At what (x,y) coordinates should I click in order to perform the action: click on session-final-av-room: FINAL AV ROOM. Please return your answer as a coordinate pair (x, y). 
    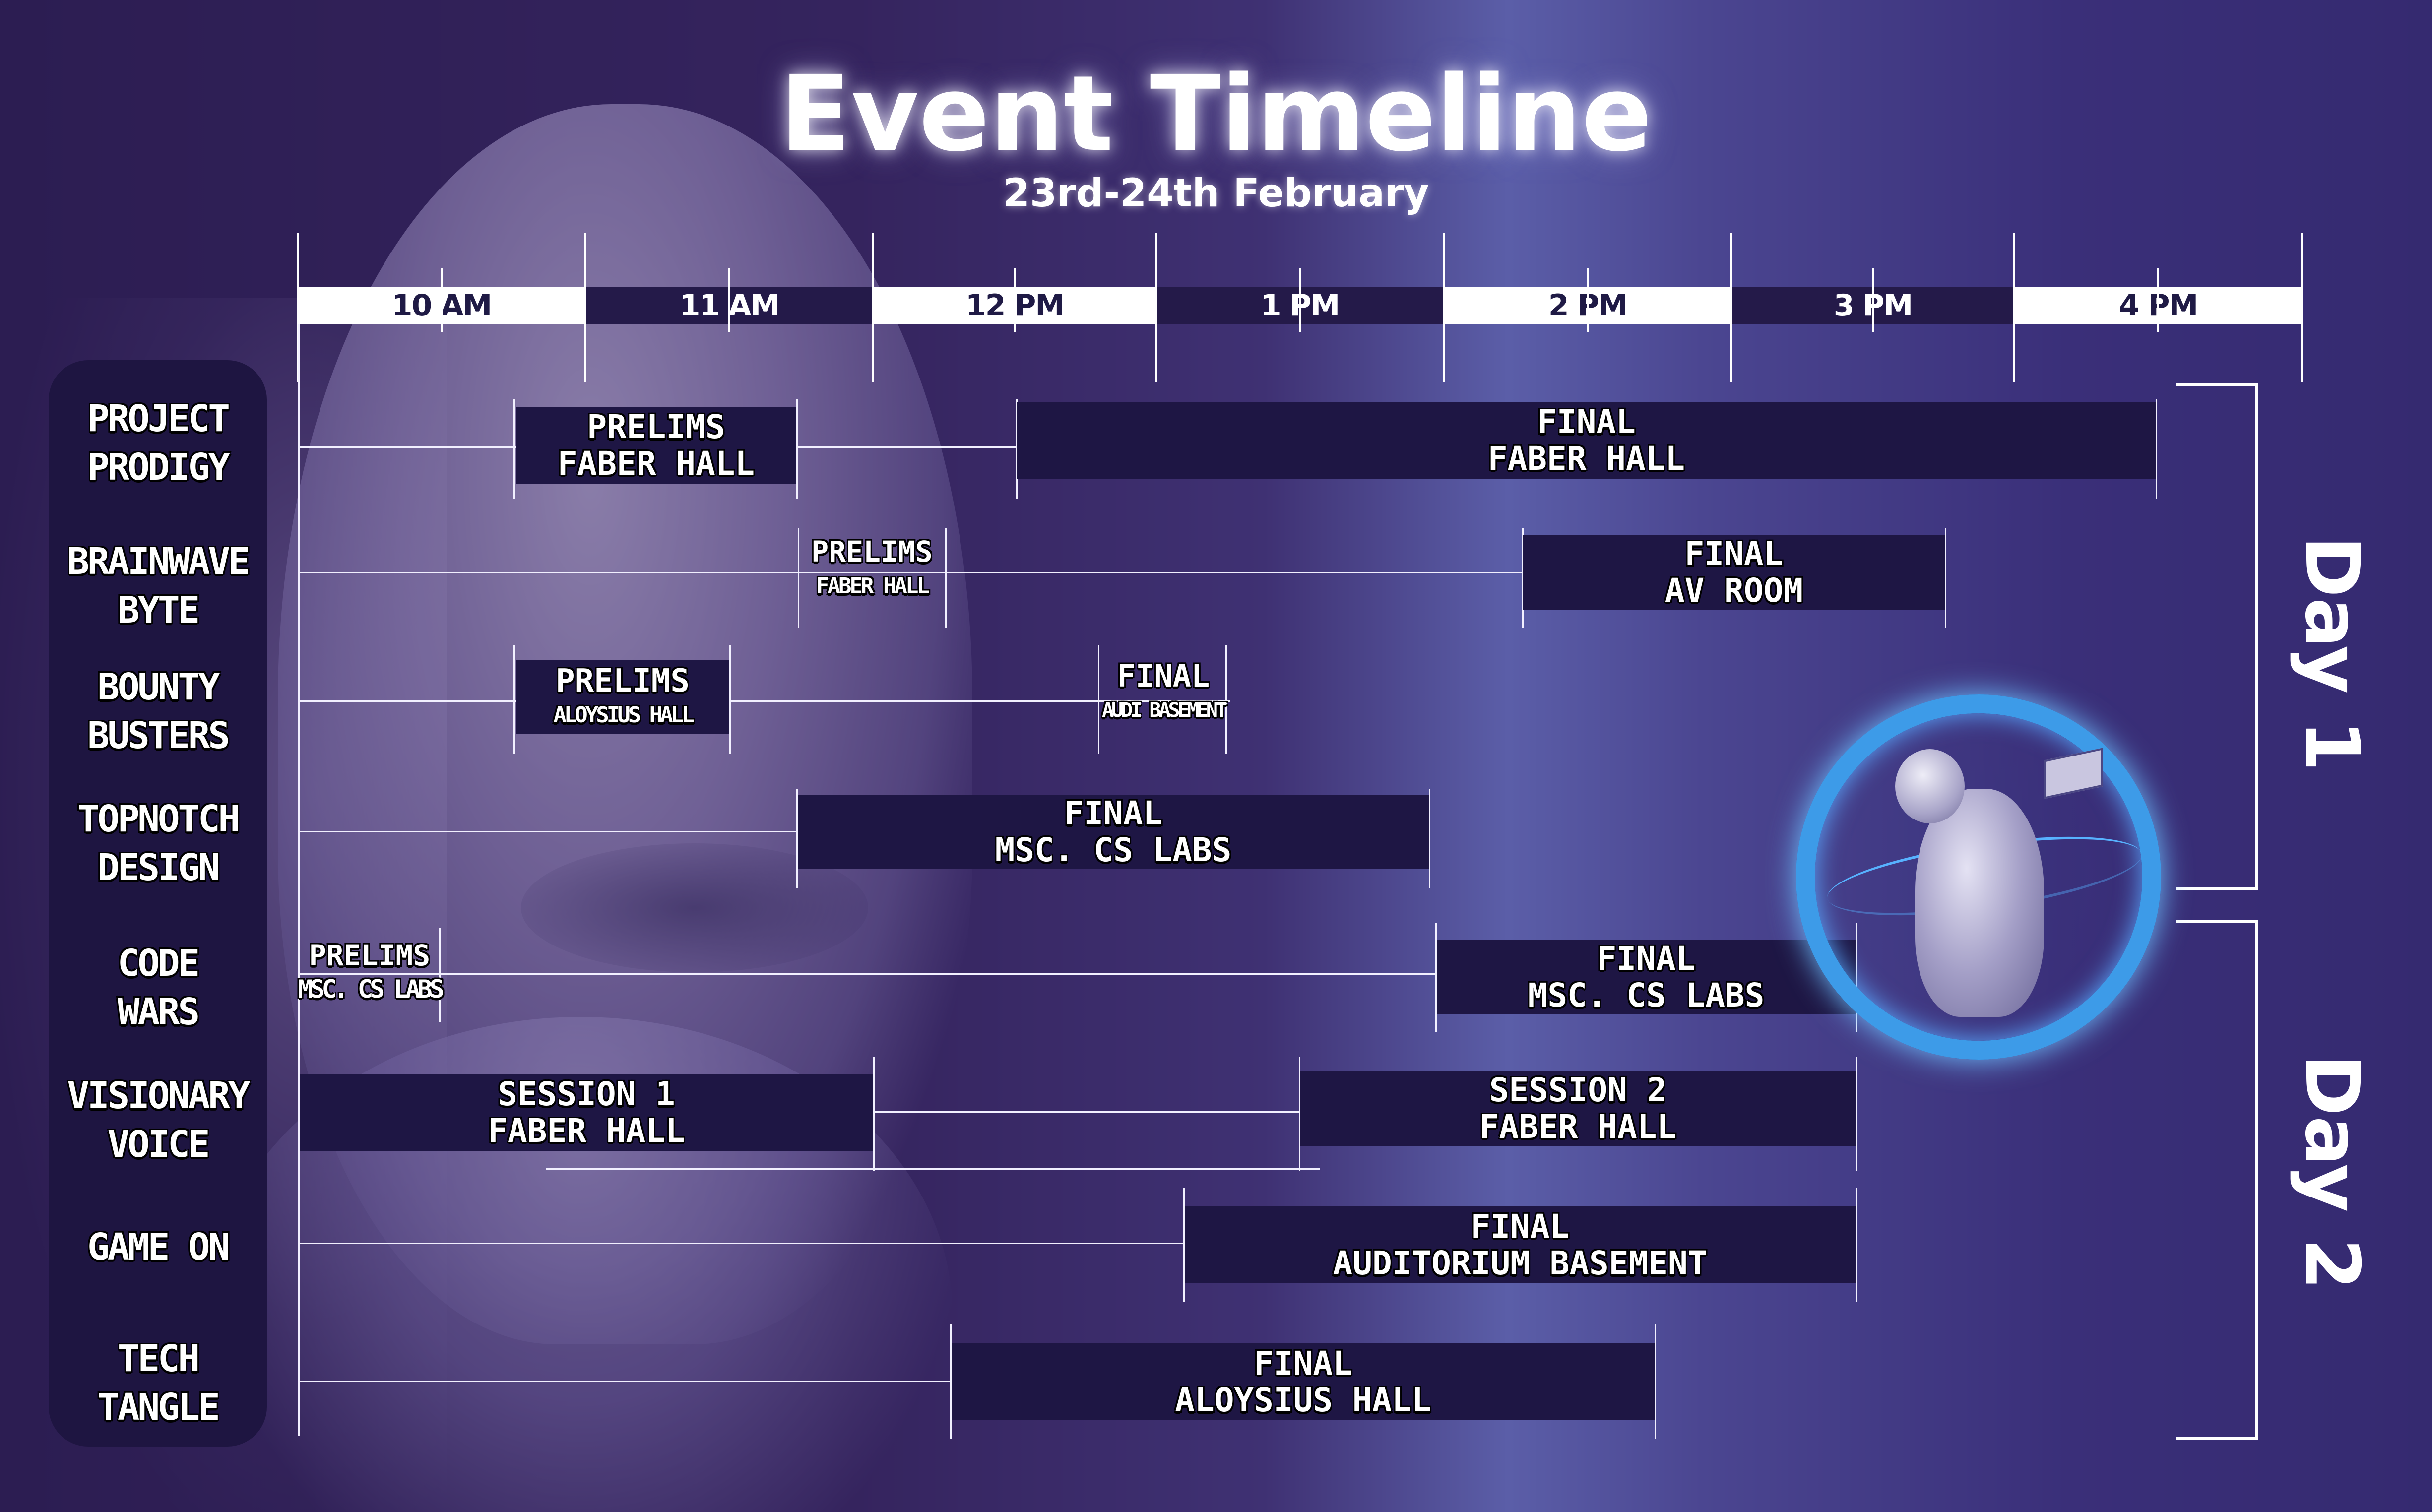
    Looking at the image, I should click on (1734, 572).